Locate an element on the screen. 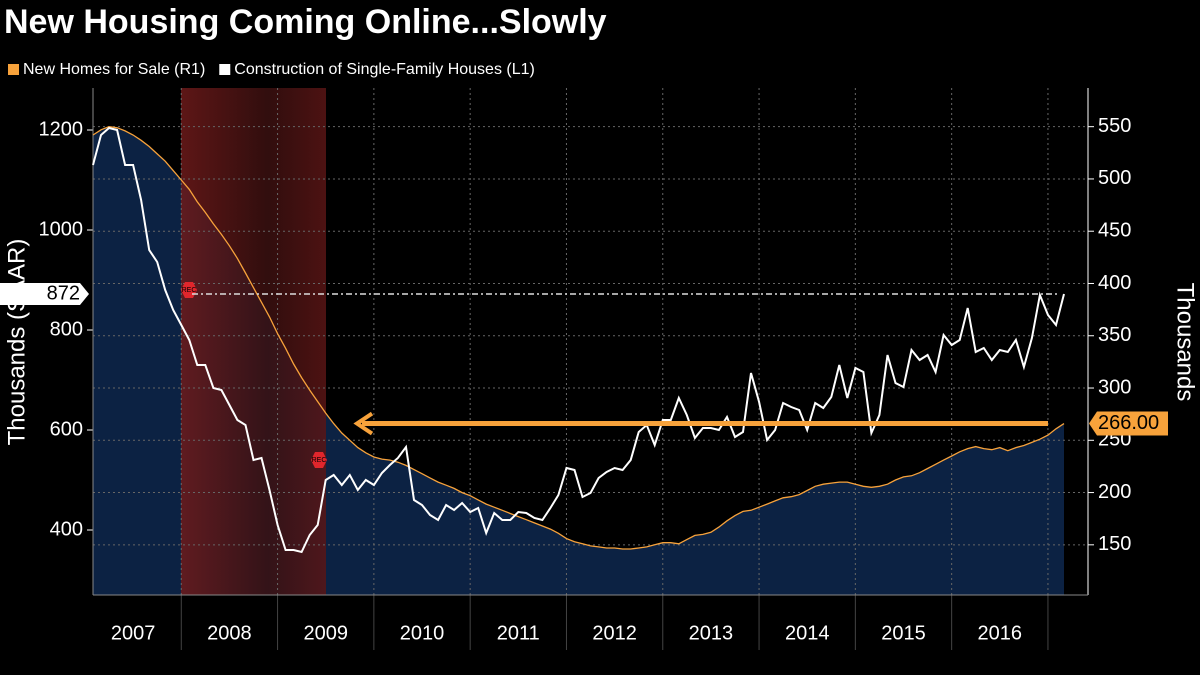  y2-tick-label: 200 is located at coordinates (1114, 492).